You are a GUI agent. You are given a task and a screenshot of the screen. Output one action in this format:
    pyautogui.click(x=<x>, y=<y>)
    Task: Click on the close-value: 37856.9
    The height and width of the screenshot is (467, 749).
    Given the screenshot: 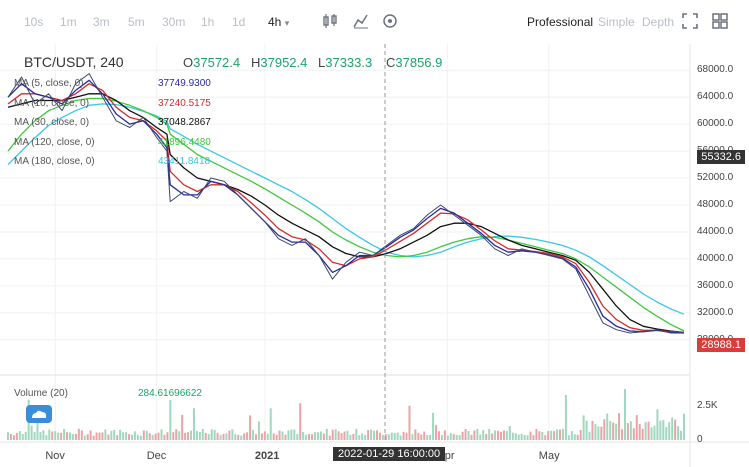 What is the action you would take?
    pyautogui.click(x=419, y=62)
    